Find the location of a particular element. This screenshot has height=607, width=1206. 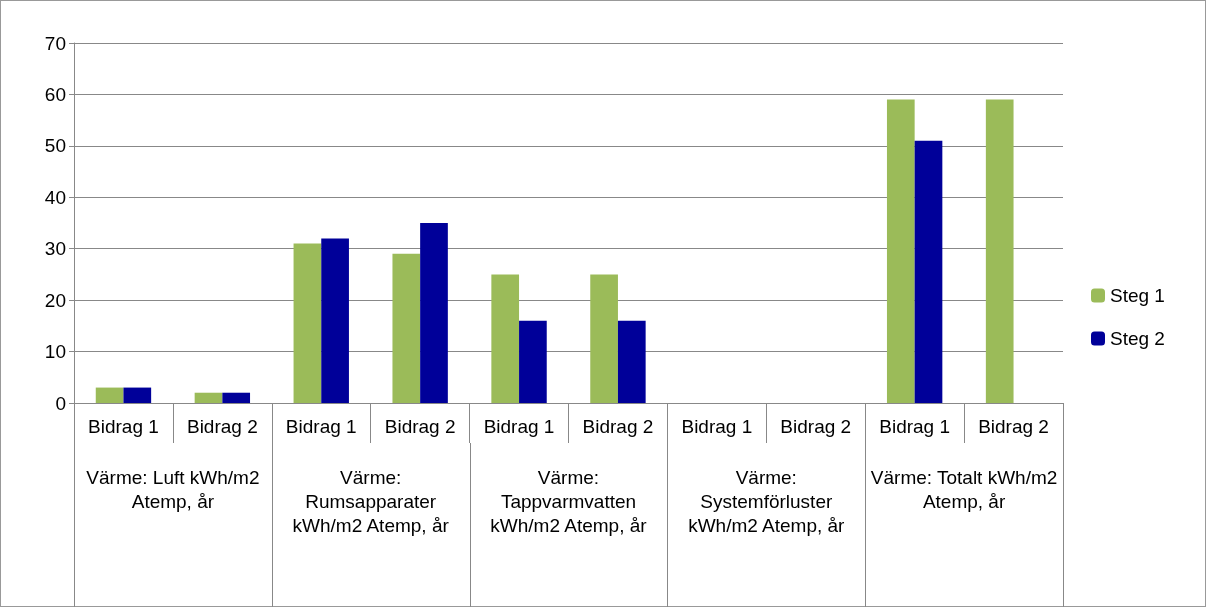

text: Värme: Luft kWh/m2 Atemp, år is located at coordinates (173, 490).